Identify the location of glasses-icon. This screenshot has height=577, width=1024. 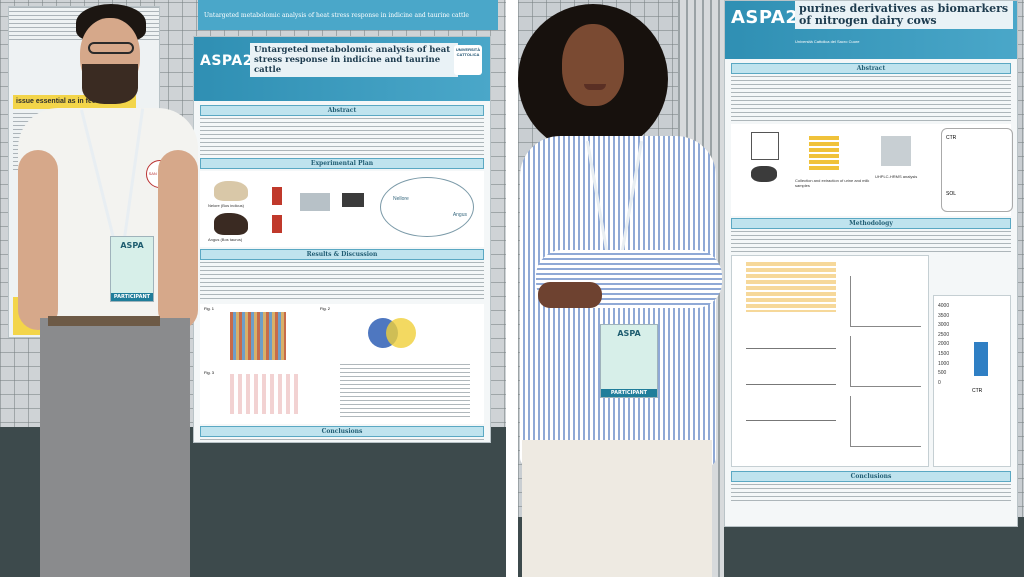
(111, 48).